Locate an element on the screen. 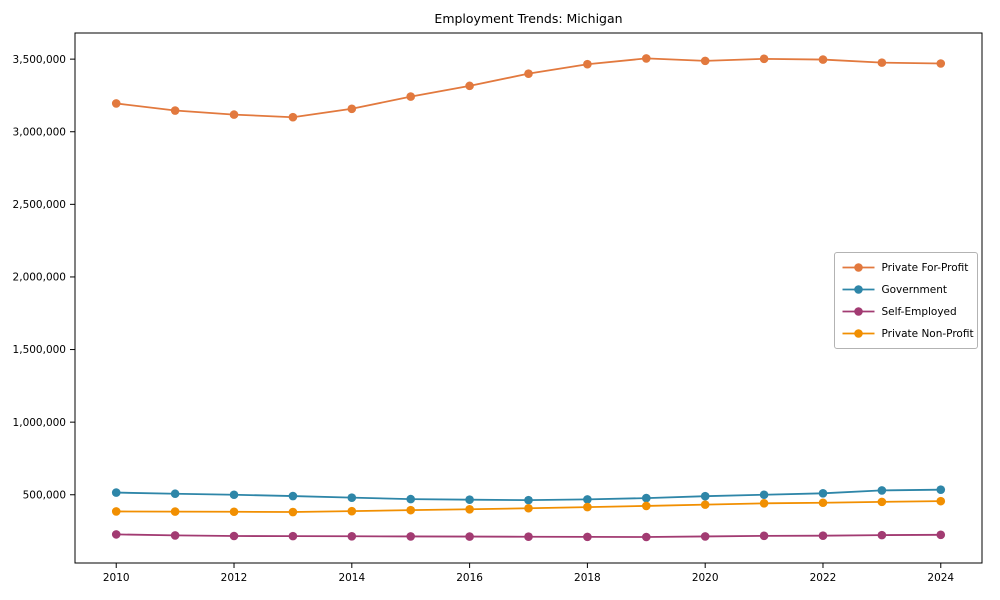 Image resolution: width=1000 pixels, height=600 pixels. data-point-self-employed-2010 is located at coordinates (116, 534).